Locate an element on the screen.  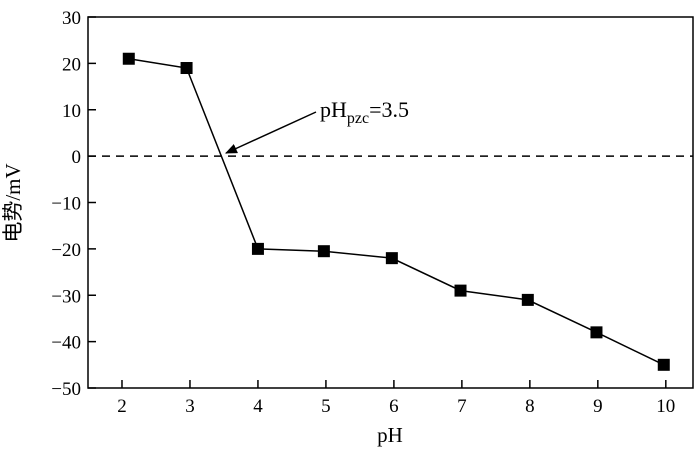
y-tick-label: 0 is located at coordinates (77, 157).